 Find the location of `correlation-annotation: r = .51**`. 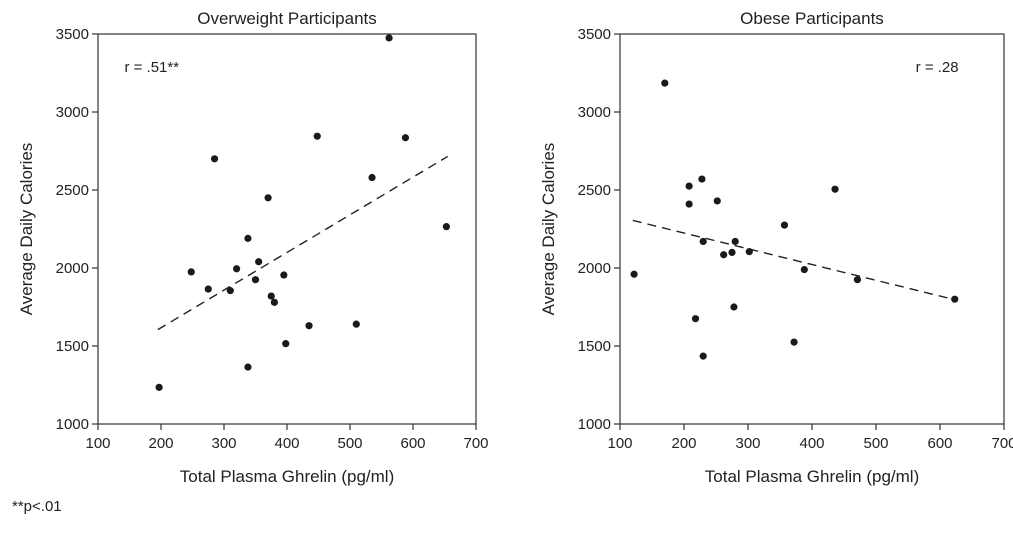

correlation-annotation: r = .51** is located at coordinates (151, 67).